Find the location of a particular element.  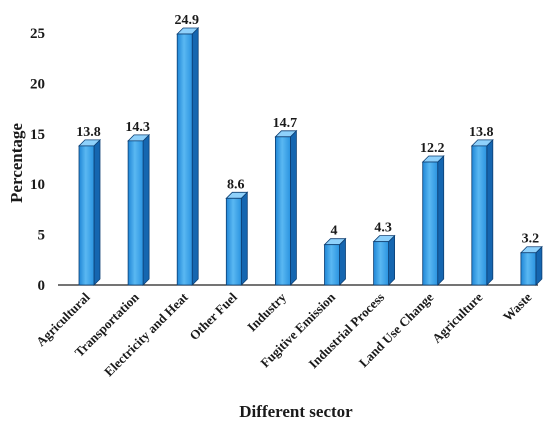

y-tick-label: 20 is located at coordinates (37, 84).